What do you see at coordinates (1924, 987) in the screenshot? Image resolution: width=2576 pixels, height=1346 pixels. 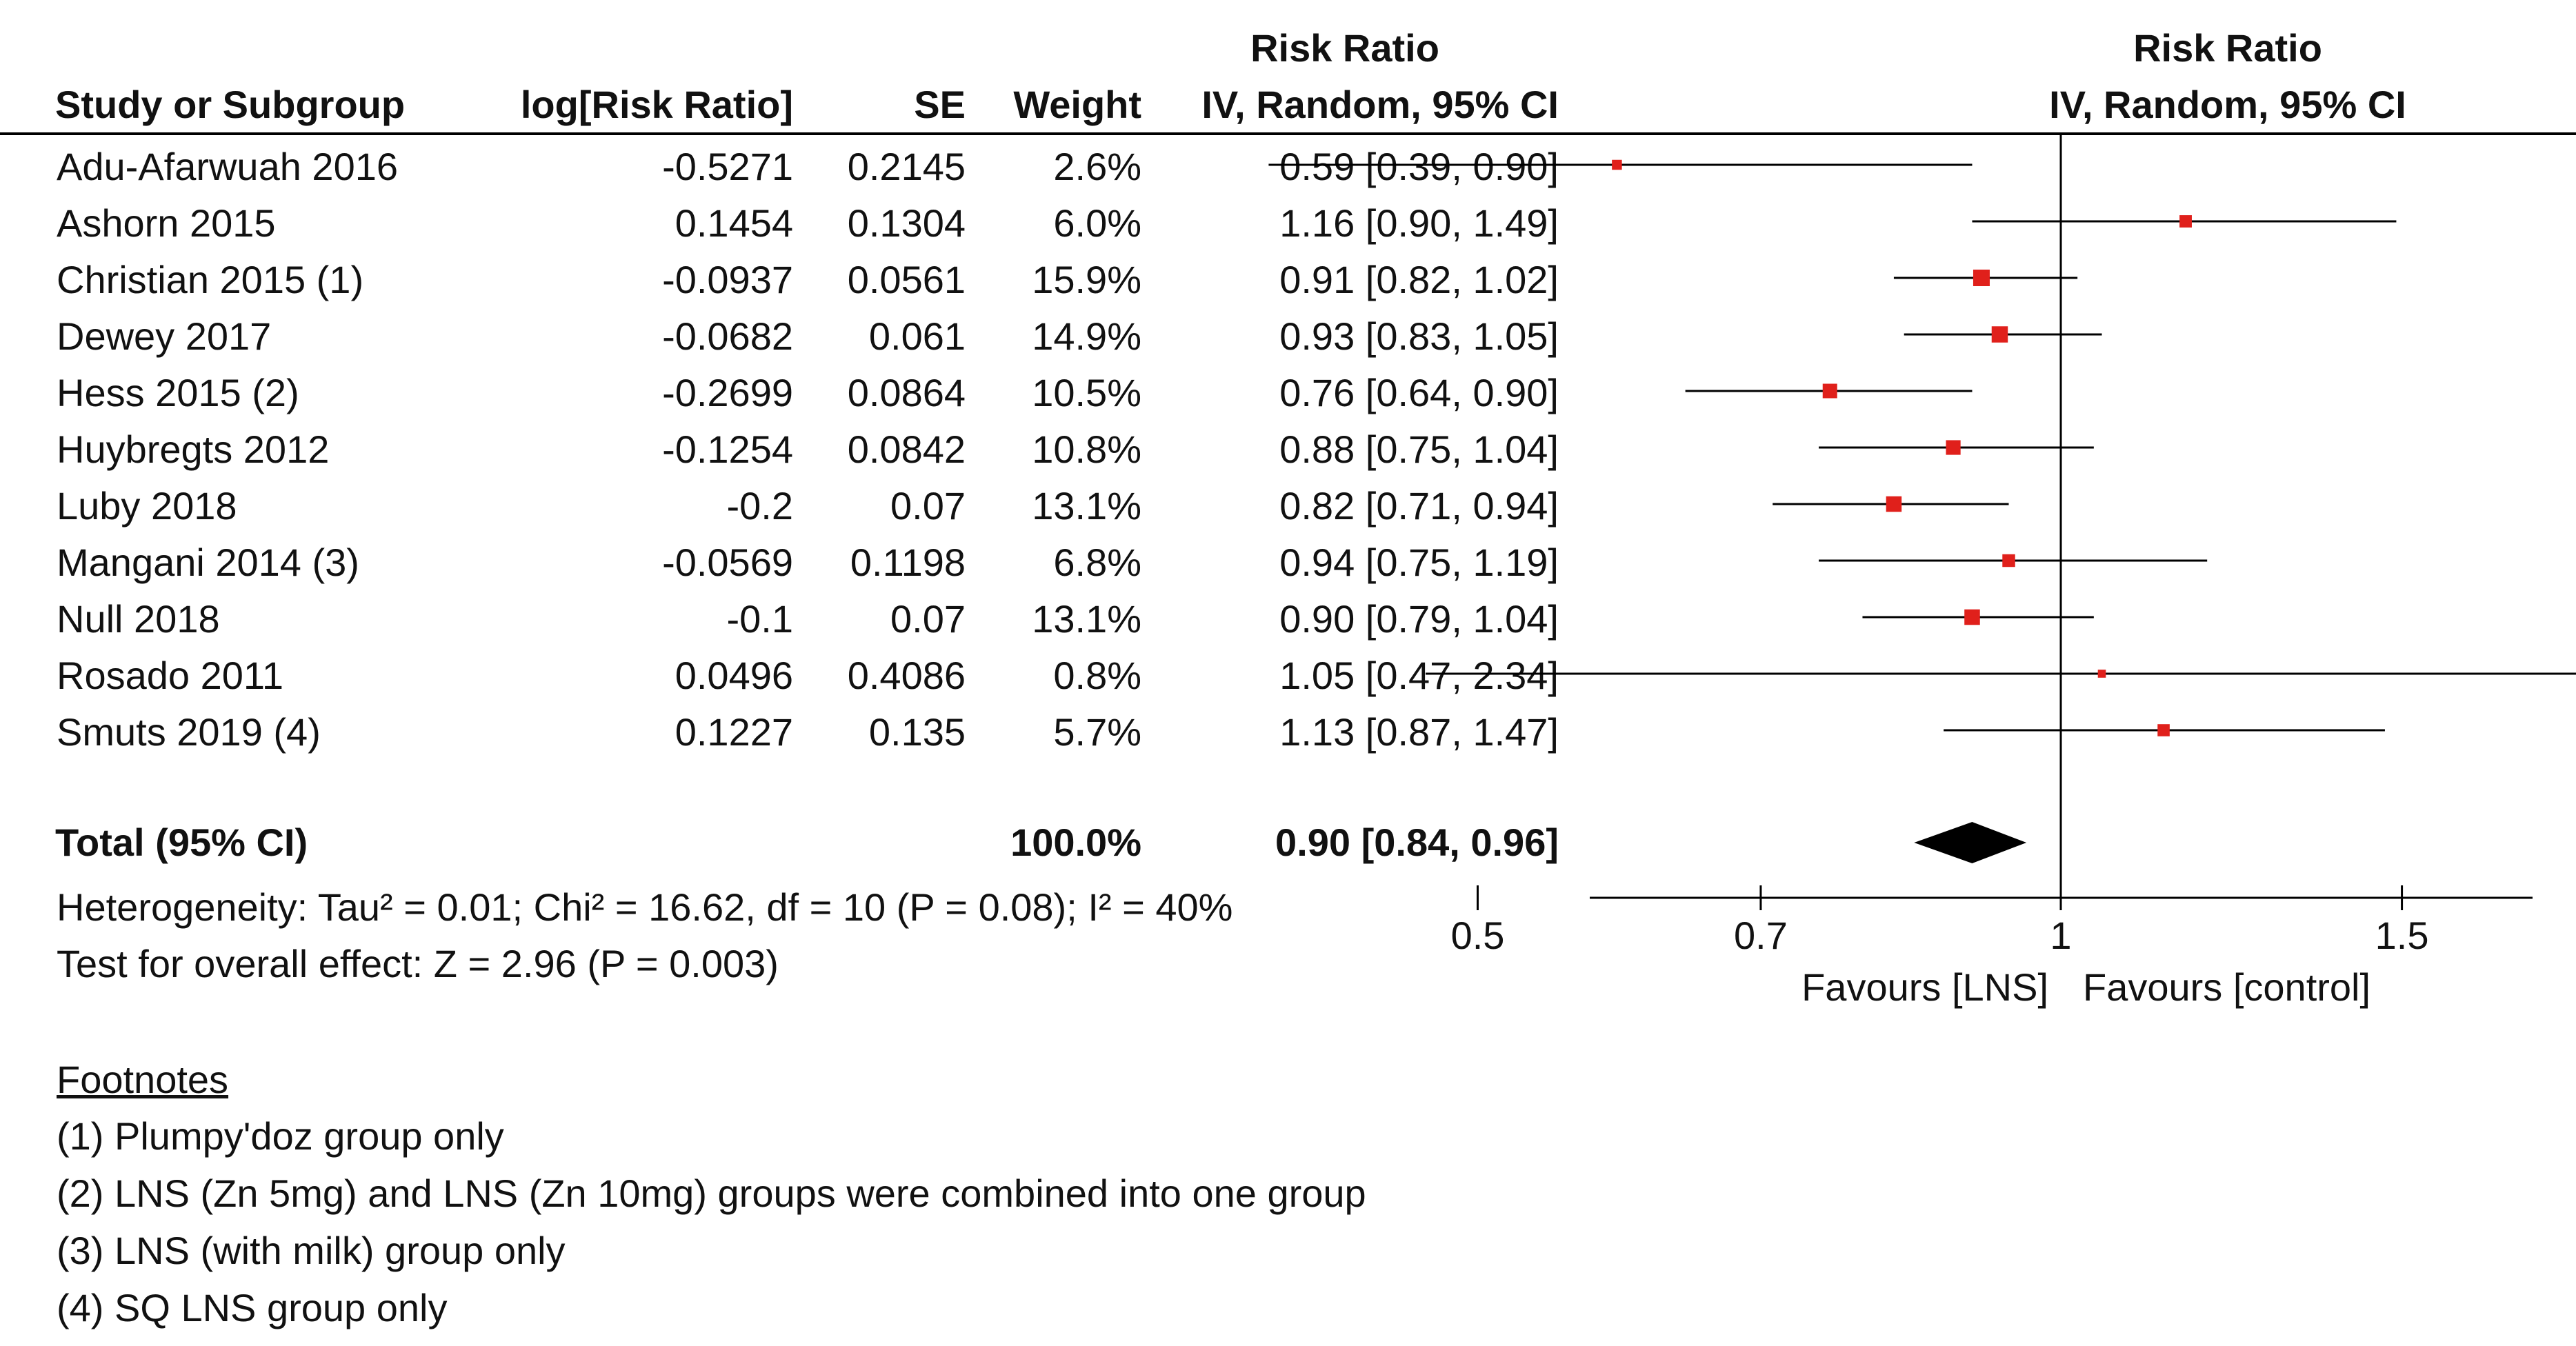 I see `favours-left-label: Favours [LNS]` at bounding box center [1924, 987].